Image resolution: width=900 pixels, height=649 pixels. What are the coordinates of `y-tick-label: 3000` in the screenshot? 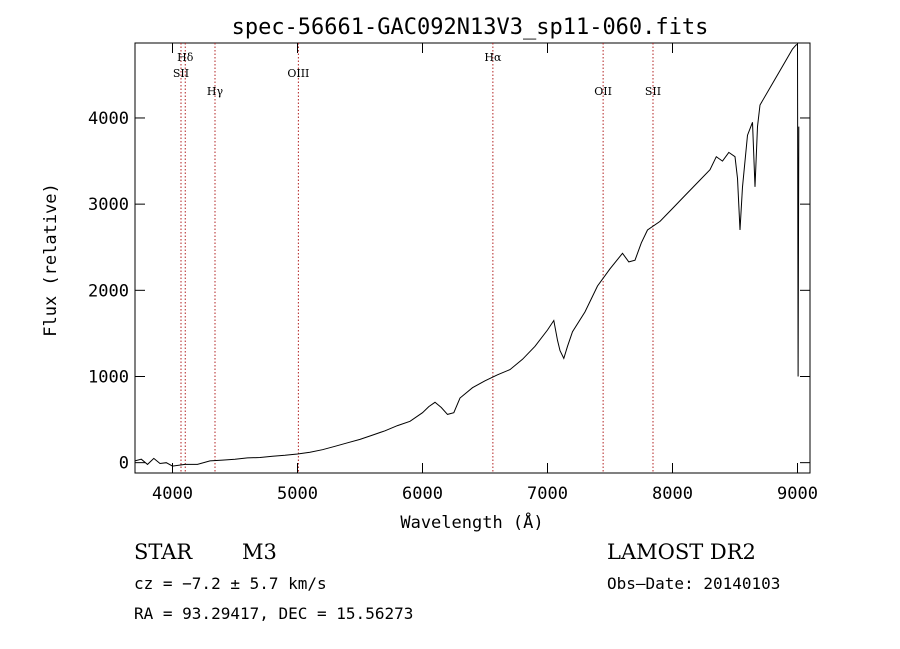 It's located at (108, 205).